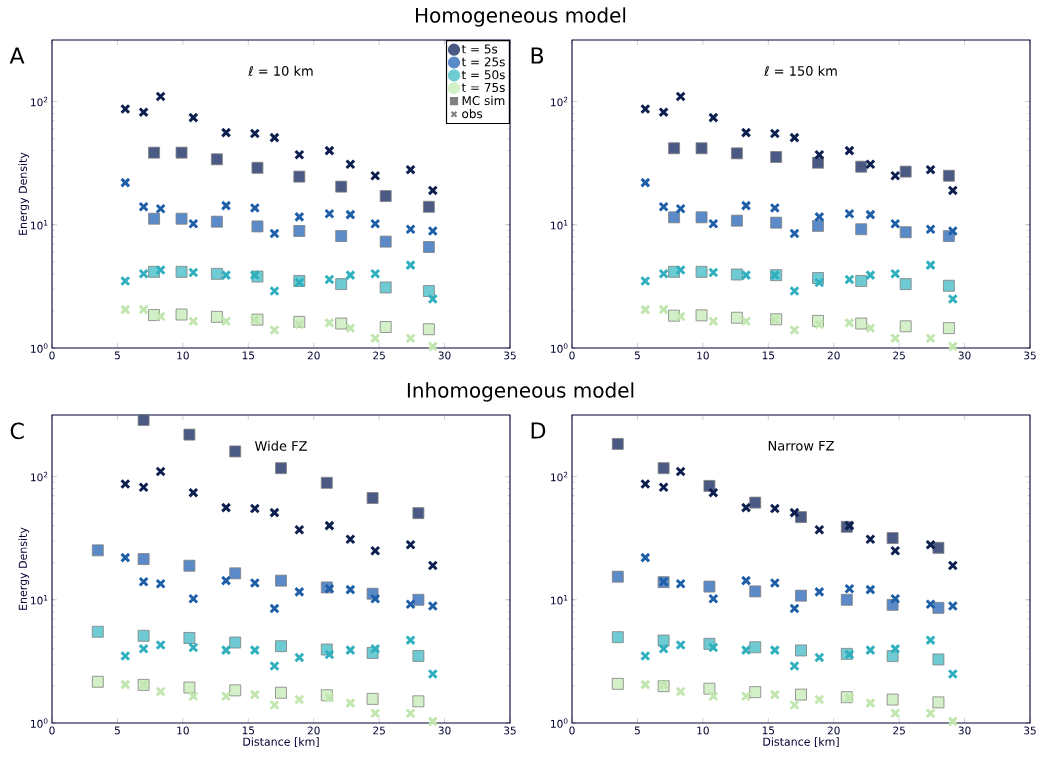  What do you see at coordinates (800, 70) in the screenshot?
I see `text: ℓ = 150 km` at bounding box center [800, 70].